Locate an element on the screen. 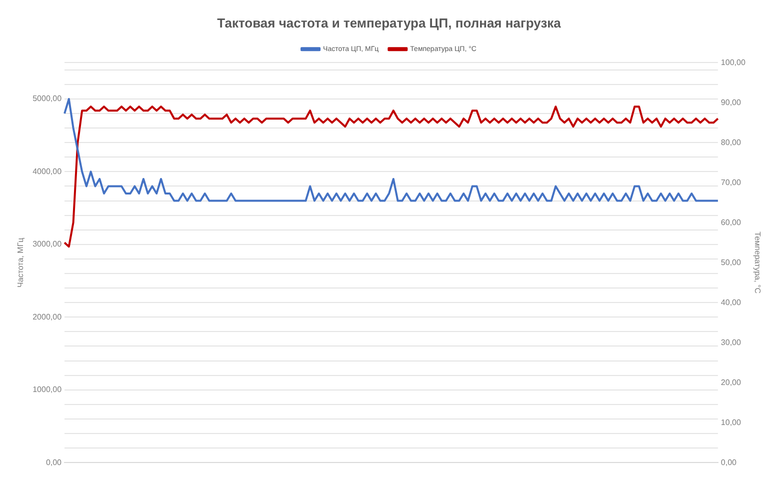 The width and height of the screenshot is (780, 503). y2-tick-label: 20,00 is located at coordinates (731, 382).